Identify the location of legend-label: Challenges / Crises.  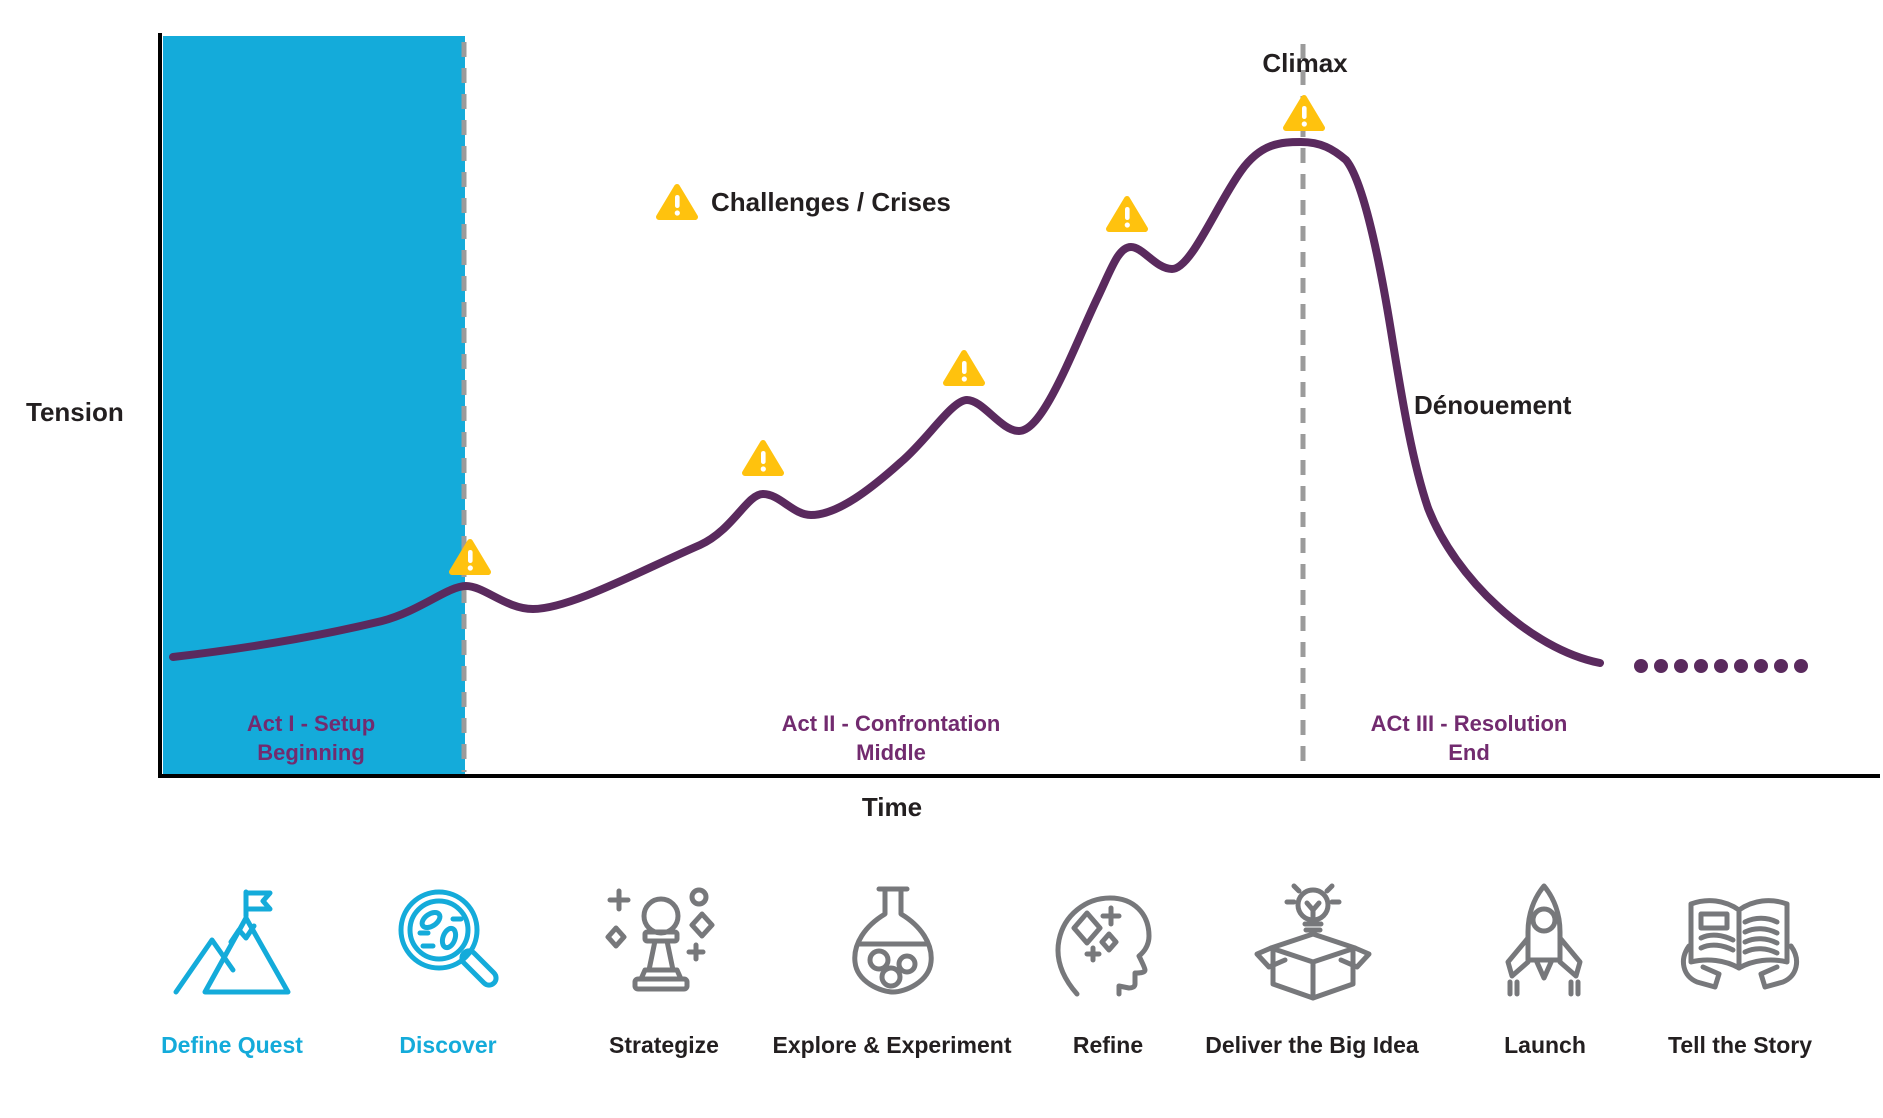
(831, 201).